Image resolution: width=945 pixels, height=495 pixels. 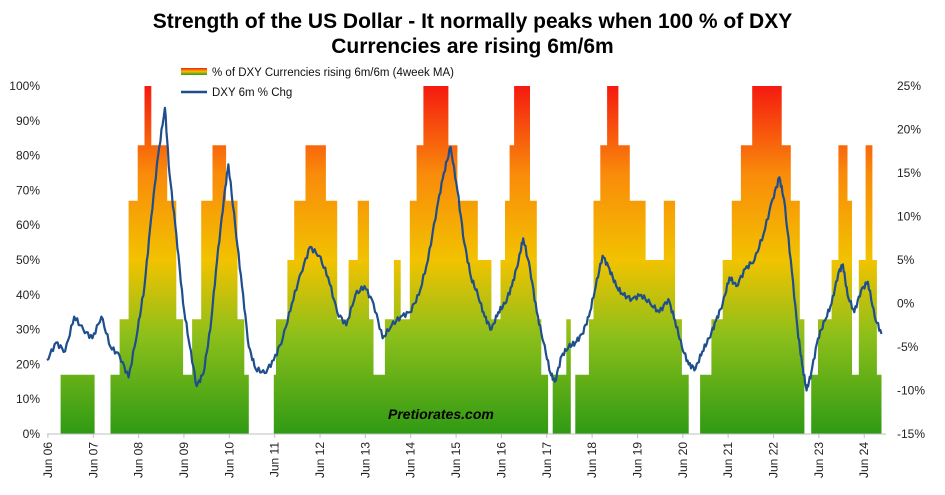 What do you see at coordinates (93, 460) in the screenshot?
I see `x-tick-label: Jun 07` at bounding box center [93, 460].